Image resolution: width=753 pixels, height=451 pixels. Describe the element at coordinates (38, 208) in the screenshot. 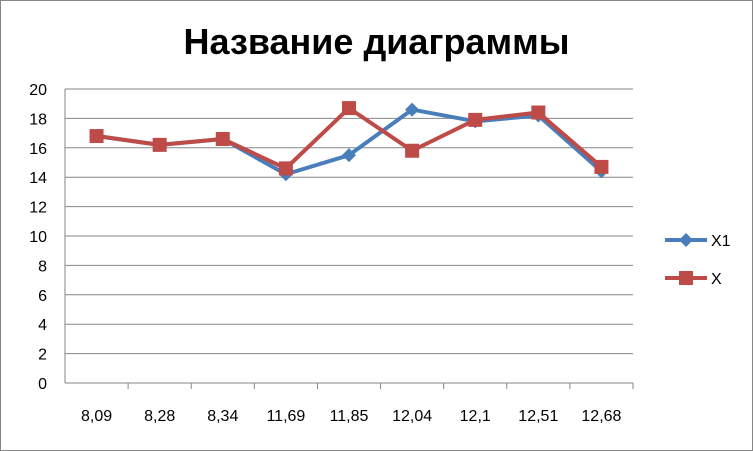

I see `y-tick-label: 12` at that location.